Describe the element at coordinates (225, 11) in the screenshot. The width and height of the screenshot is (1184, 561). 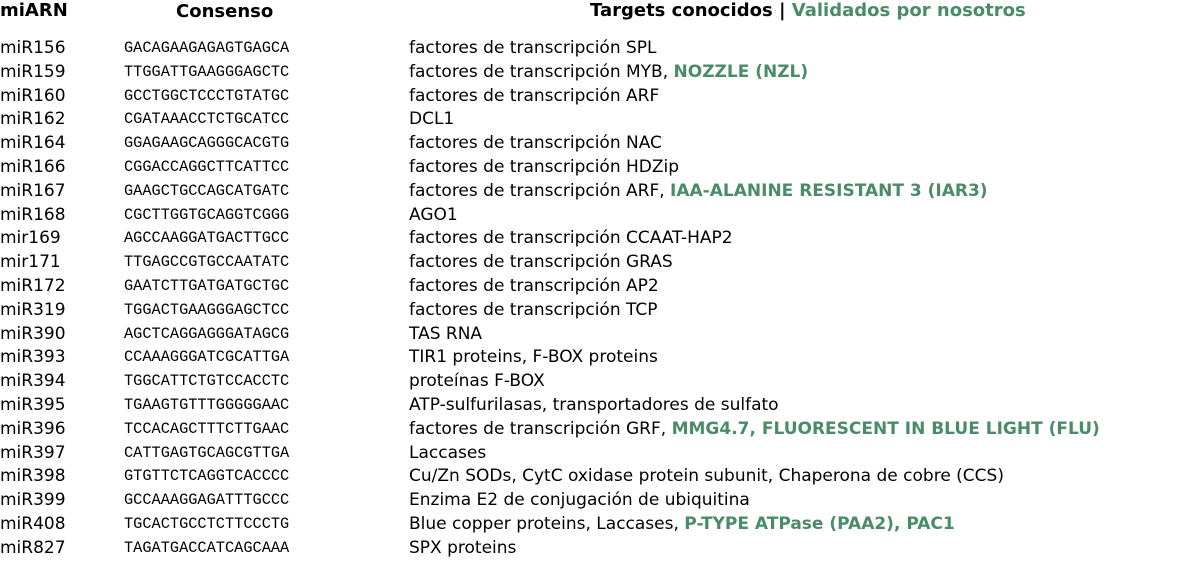
I see `column-header-consenso: Consenso` at that location.